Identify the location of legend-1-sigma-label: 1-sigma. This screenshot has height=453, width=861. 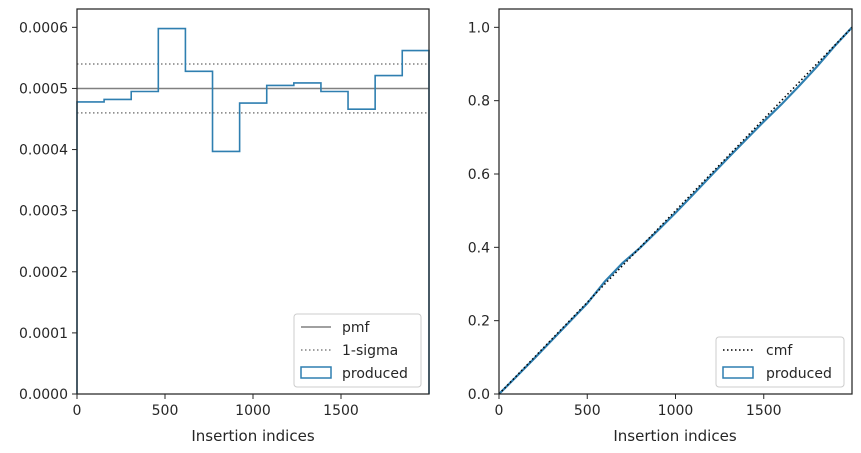
(370, 351).